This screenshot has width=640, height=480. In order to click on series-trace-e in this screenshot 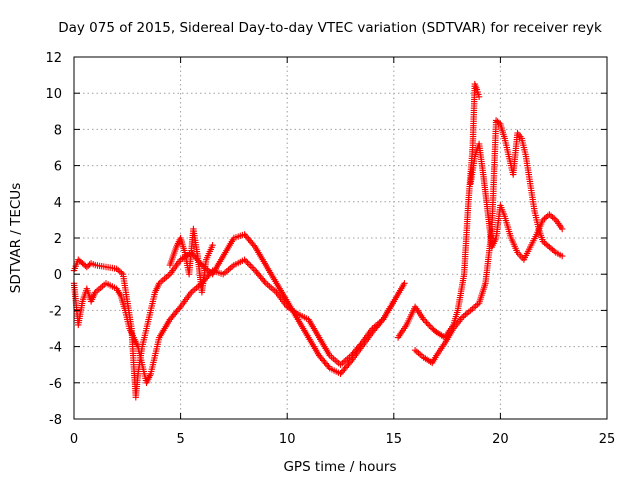, I will do `click(516, 201)`.